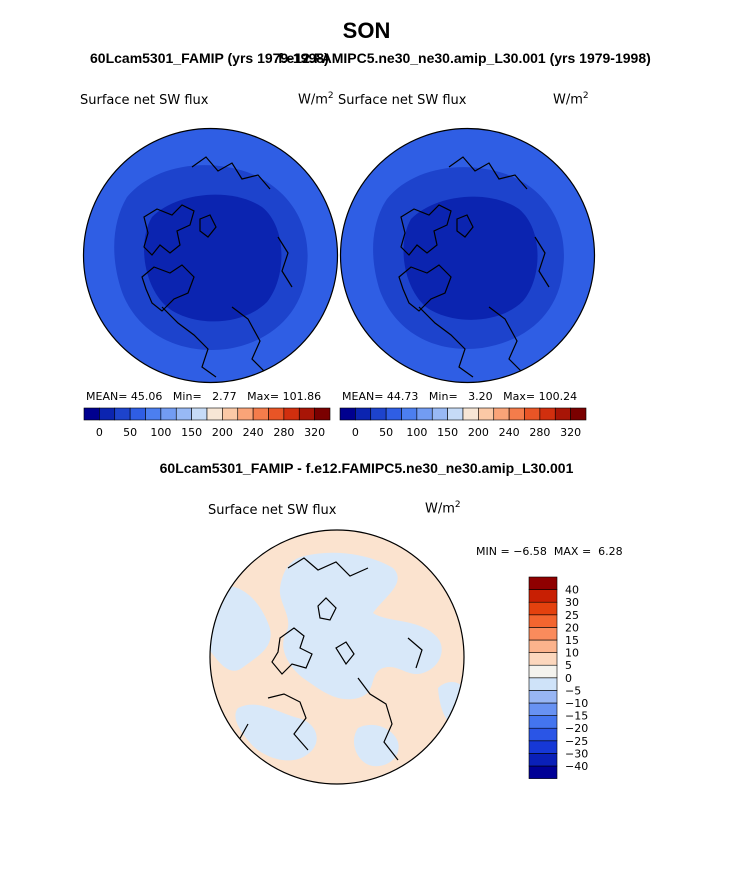 This screenshot has height=882, width=733. Describe the element at coordinates (224, 396) in the screenshot. I see `left-min-value: 2.77` at that location.